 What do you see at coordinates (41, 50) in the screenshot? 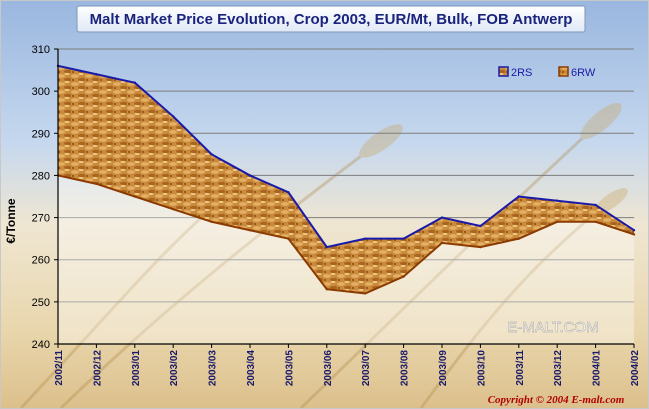
I see `y-tick-label-310: 310` at bounding box center [41, 50].